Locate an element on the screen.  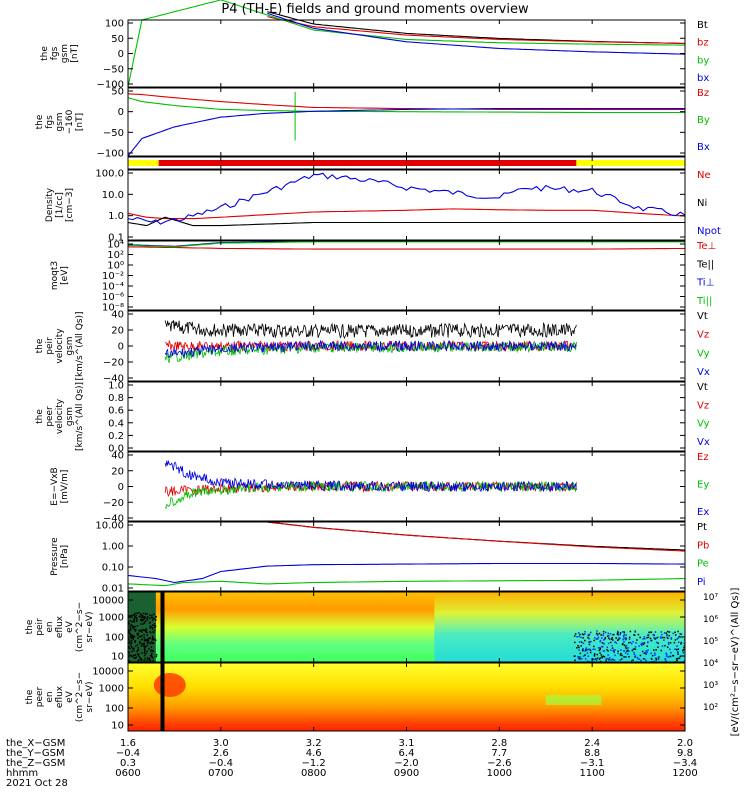
y-tick-label: 10⁻⁴ is located at coordinates (113, 287).